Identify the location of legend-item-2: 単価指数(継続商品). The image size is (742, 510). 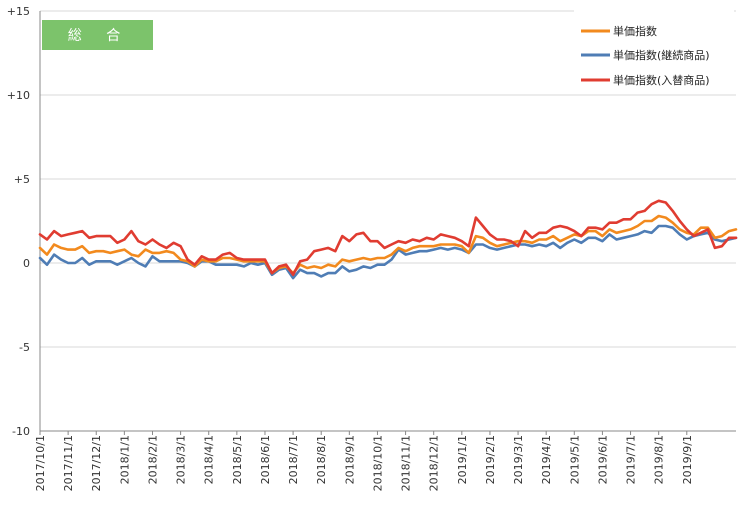
(645, 55).